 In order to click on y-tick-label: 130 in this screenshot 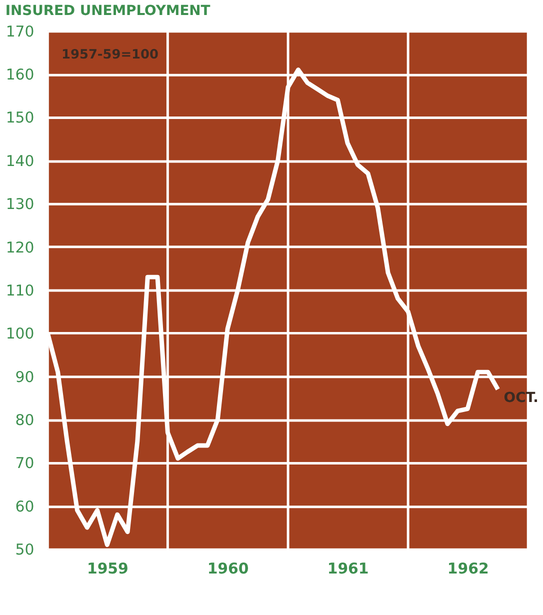, I will do `click(20, 204)`.